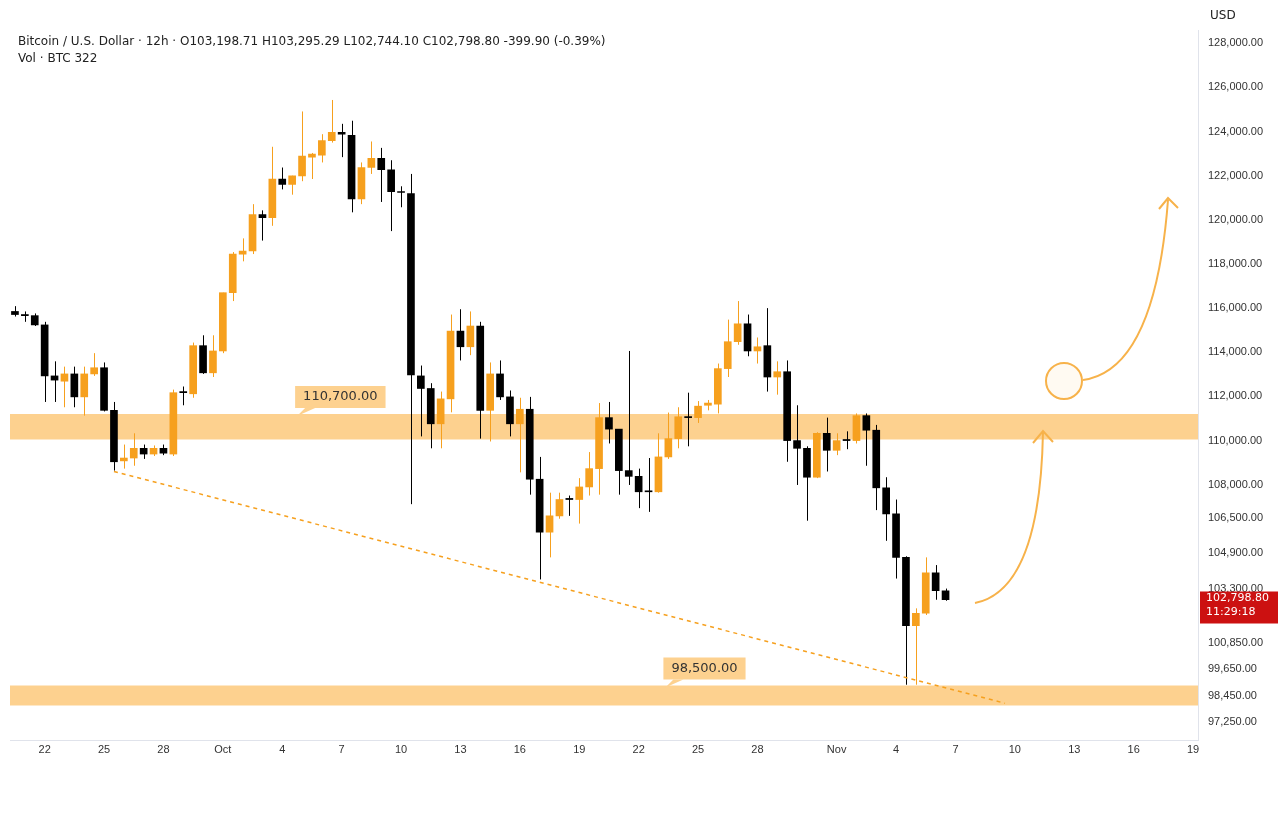 The width and height of the screenshot is (1280, 821). What do you see at coordinates (1236, 42) in the screenshot?
I see `y-tick-label: 128,000.00` at bounding box center [1236, 42].